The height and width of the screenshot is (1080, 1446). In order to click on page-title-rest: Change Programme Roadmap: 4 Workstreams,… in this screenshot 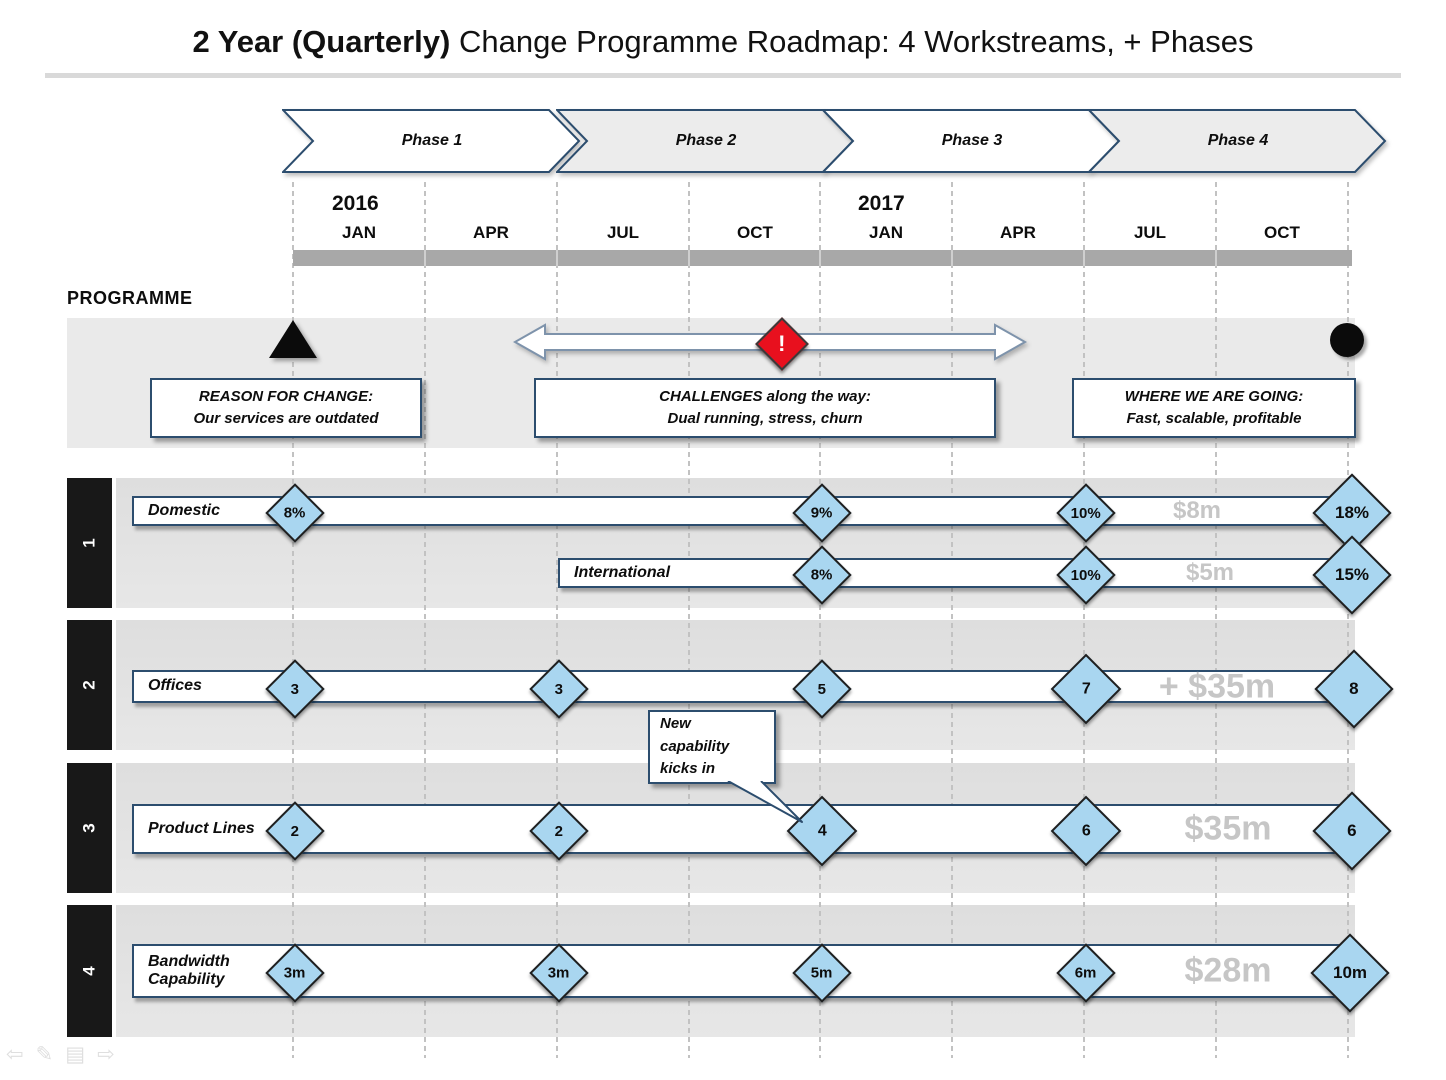, I will do `click(852, 41)`.